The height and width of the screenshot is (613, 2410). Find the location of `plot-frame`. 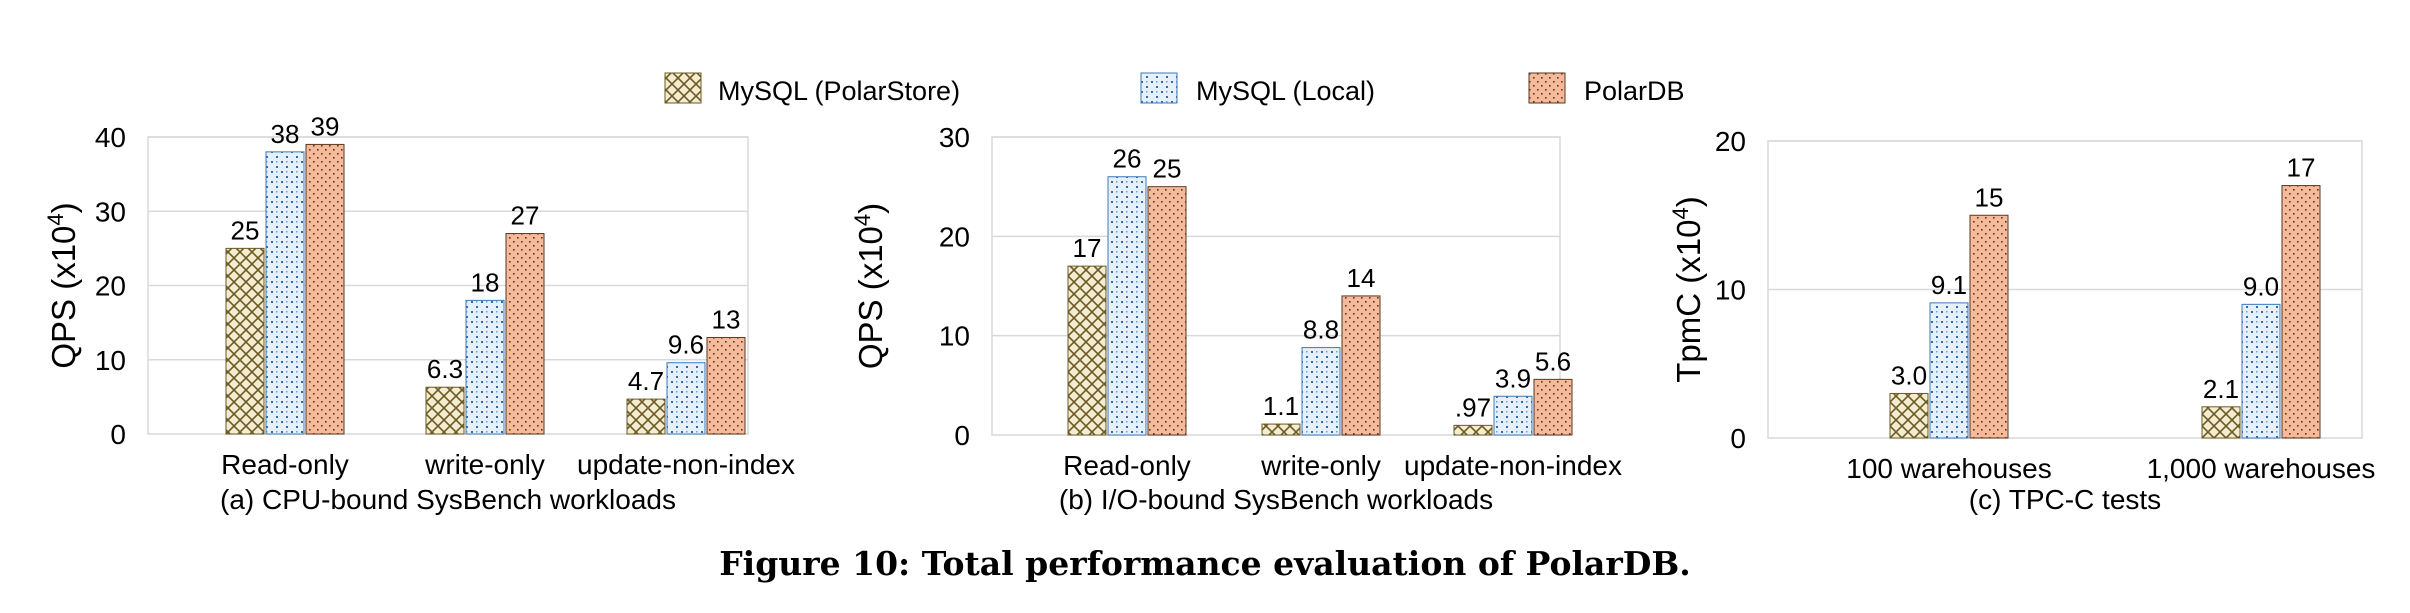

plot-frame is located at coordinates (2065, 289).